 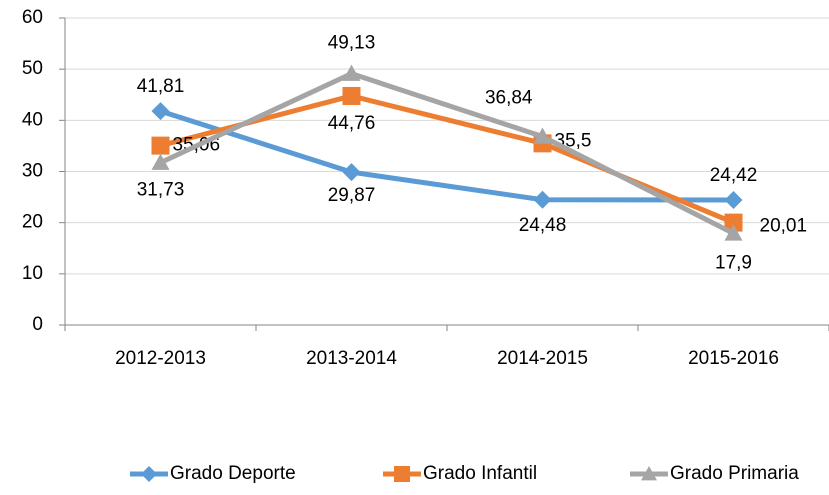 What do you see at coordinates (160, 358) in the screenshot?
I see `x-tick-label: 2012-2013` at bounding box center [160, 358].